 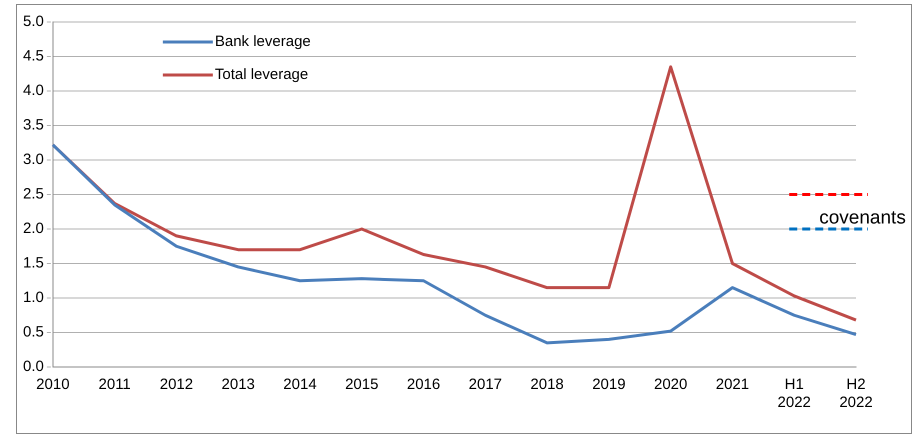 What do you see at coordinates (33, 229) in the screenshot?
I see `y-tick-label: 2.0` at bounding box center [33, 229].